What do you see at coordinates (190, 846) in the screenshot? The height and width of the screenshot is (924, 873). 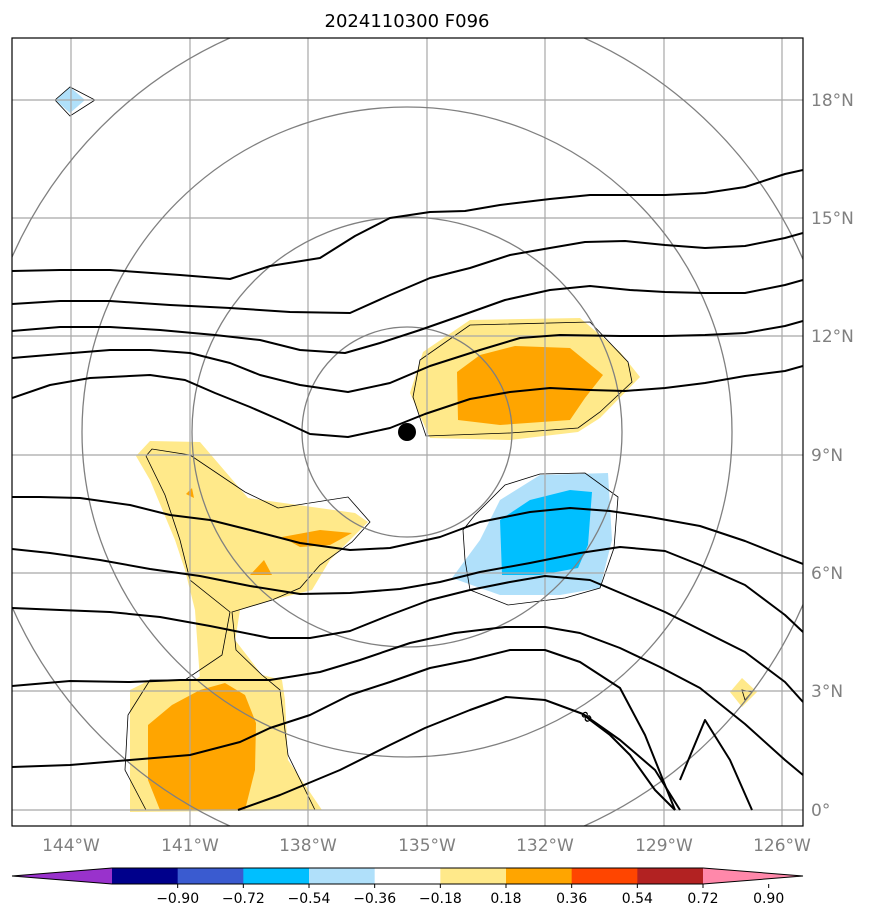 I see `lon-label: 141°W` at bounding box center [190, 846].